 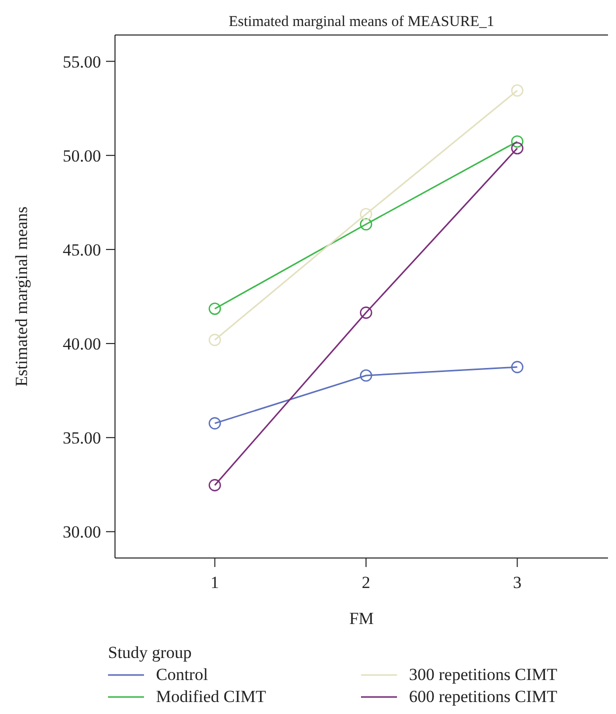 What do you see at coordinates (81, 156) in the screenshot?
I see `y-tick-label: 50.00` at bounding box center [81, 156].